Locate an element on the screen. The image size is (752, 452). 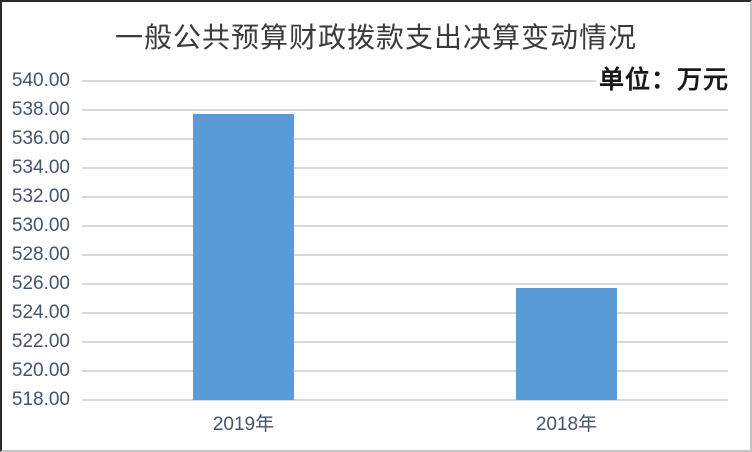
y-axis-tick-label: 540.00 is located at coordinates (40, 80).